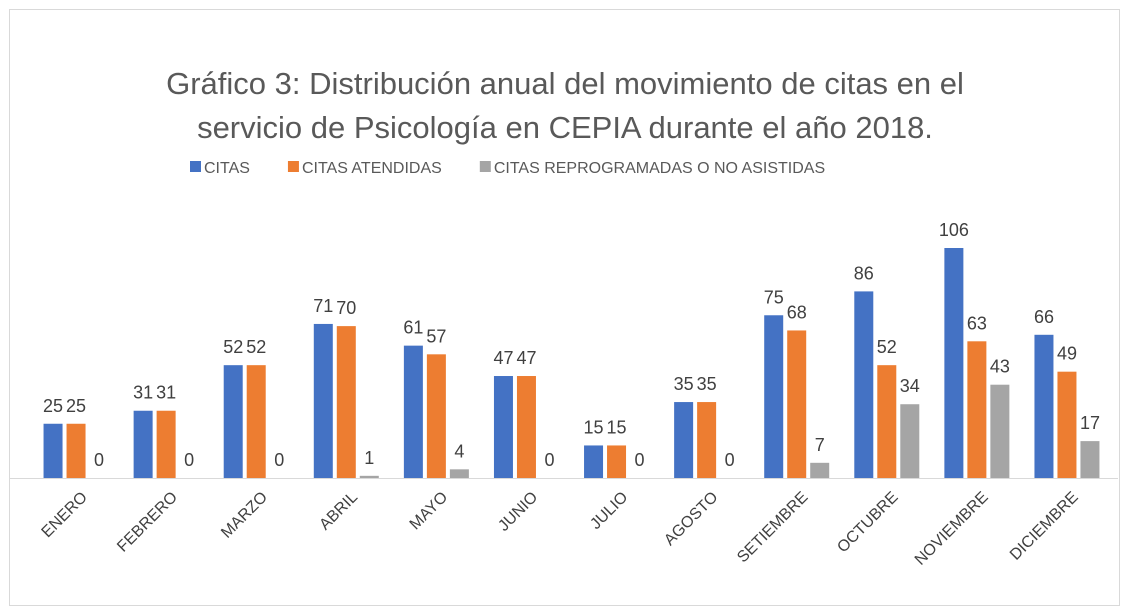 Image resolution: width=1130 pixels, height=607 pixels. Describe the element at coordinates (372, 168) in the screenshot. I see `legend-label: CITAS ATENDIDAS` at that location.